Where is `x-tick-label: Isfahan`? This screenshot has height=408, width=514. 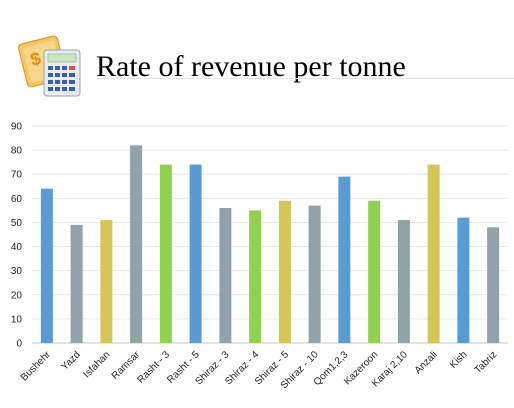 x-tick-label: Isfahan is located at coordinates (97, 364).